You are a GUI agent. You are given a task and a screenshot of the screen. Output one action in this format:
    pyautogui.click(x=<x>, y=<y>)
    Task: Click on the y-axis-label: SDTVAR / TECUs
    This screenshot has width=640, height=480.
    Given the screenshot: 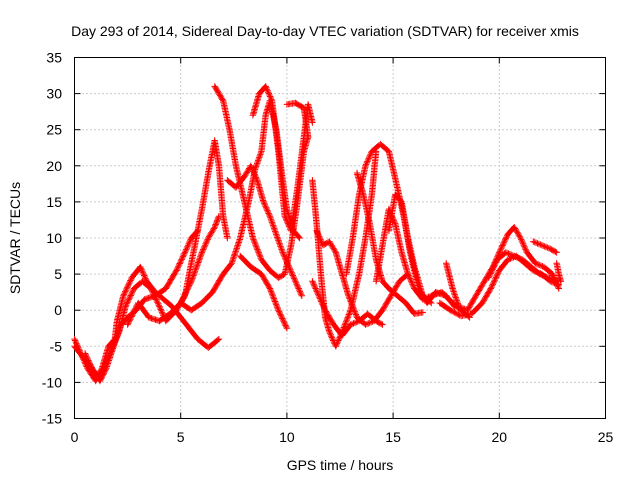 What is the action you would take?
    pyautogui.click(x=15, y=238)
    